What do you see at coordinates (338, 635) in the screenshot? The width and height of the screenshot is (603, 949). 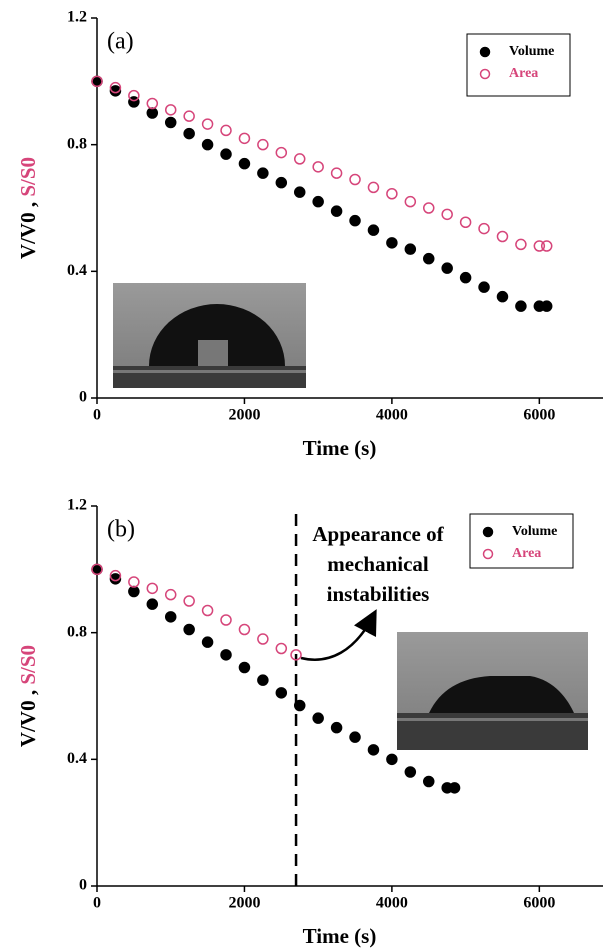 I see `annotation-arrow` at bounding box center [338, 635].